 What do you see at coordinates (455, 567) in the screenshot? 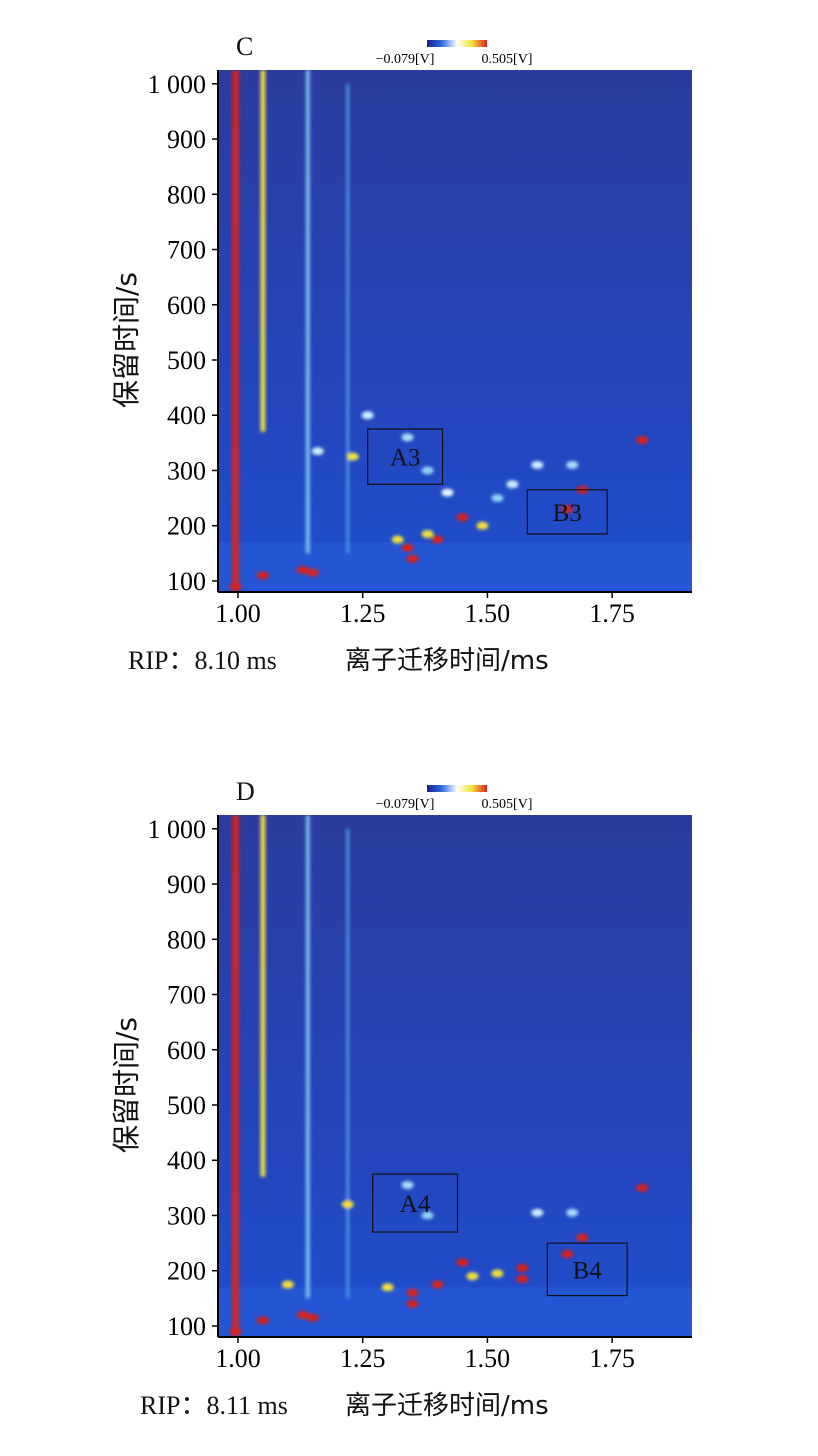
I see `lower-band` at bounding box center [455, 567].